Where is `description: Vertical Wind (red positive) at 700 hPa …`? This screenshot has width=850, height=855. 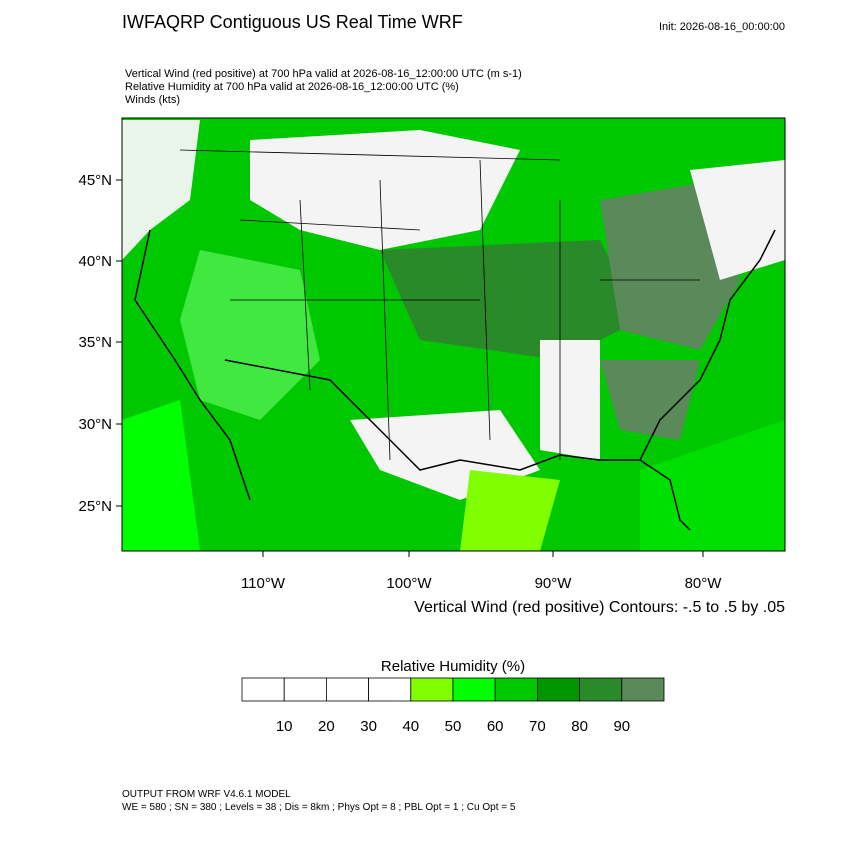 description: Vertical Wind (red positive) at 700 hPa … is located at coordinates (323, 74).